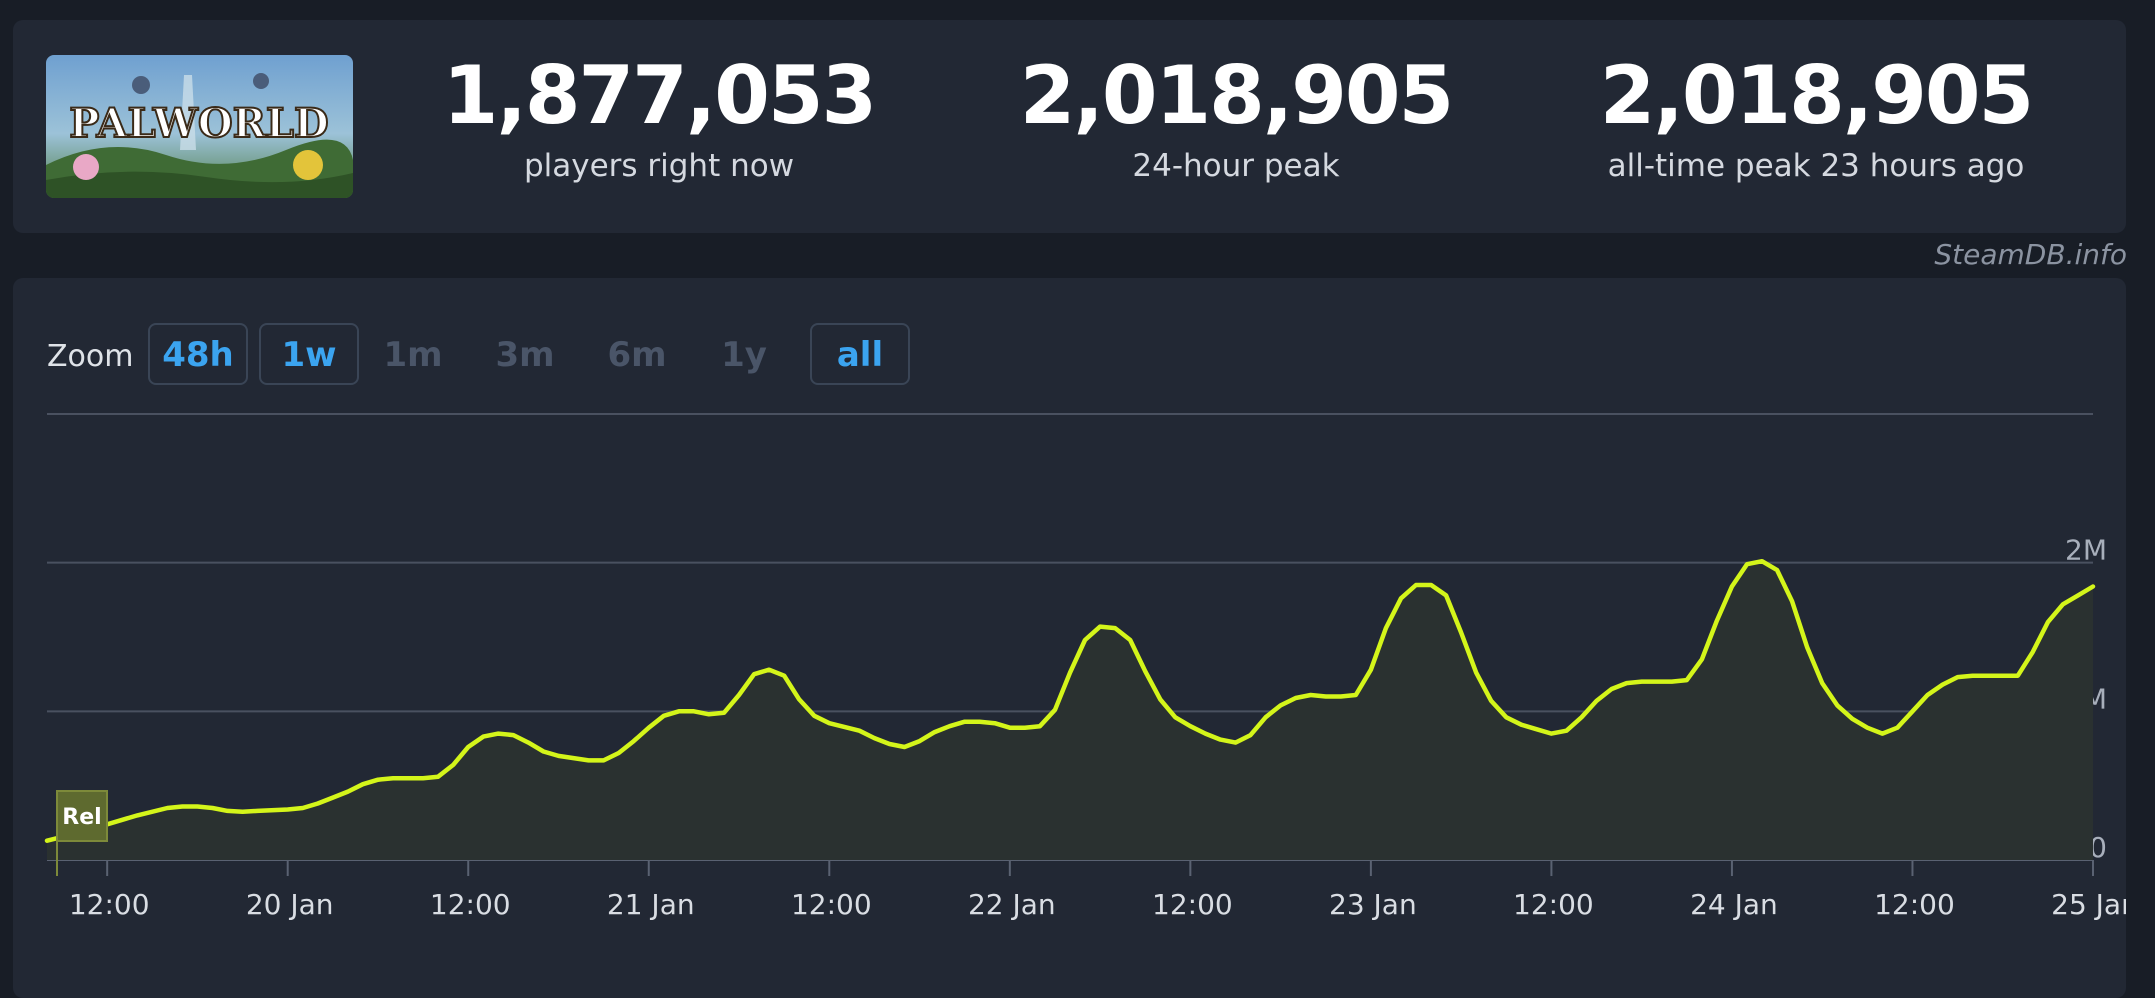  Describe the element at coordinates (525, 355) in the screenshot. I see `zoom-3m-button: 3m` at that location.